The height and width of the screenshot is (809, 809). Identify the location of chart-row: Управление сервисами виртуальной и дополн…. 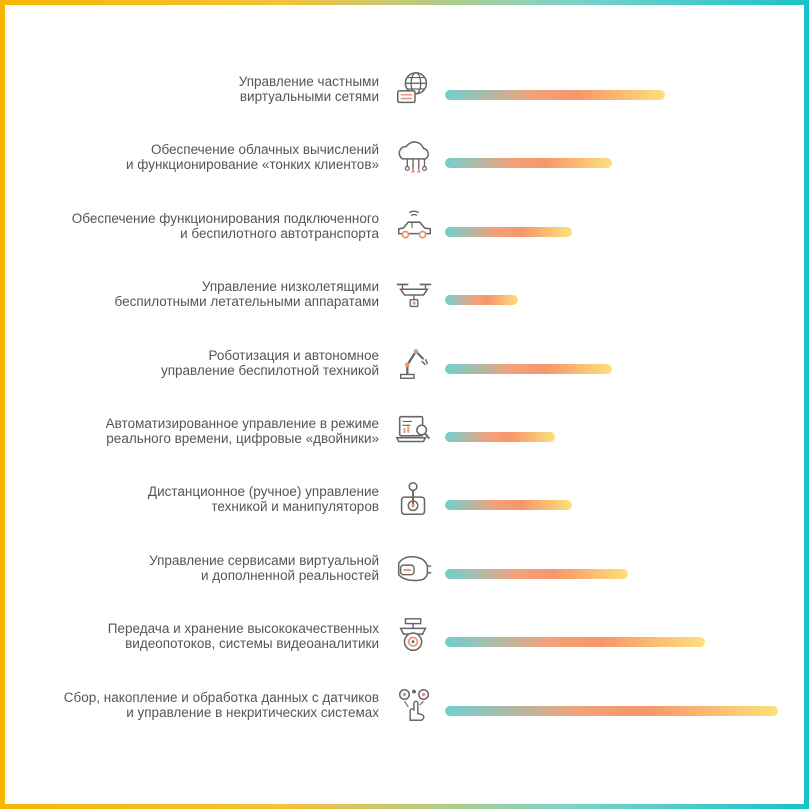
(404, 577).